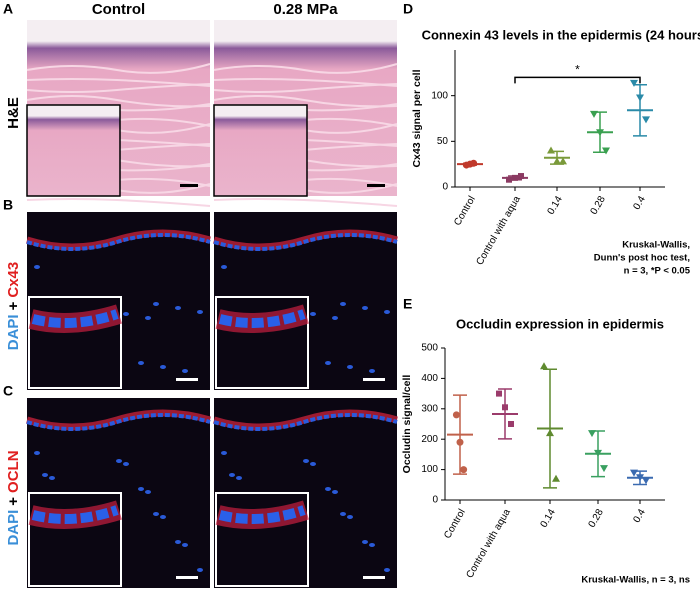 Image resolution: width=700 pixels, height=594 pixels. Describe the element at coordinates (555, 205) in the screenshot. I see `x-tick-label: 0.14` at that location.